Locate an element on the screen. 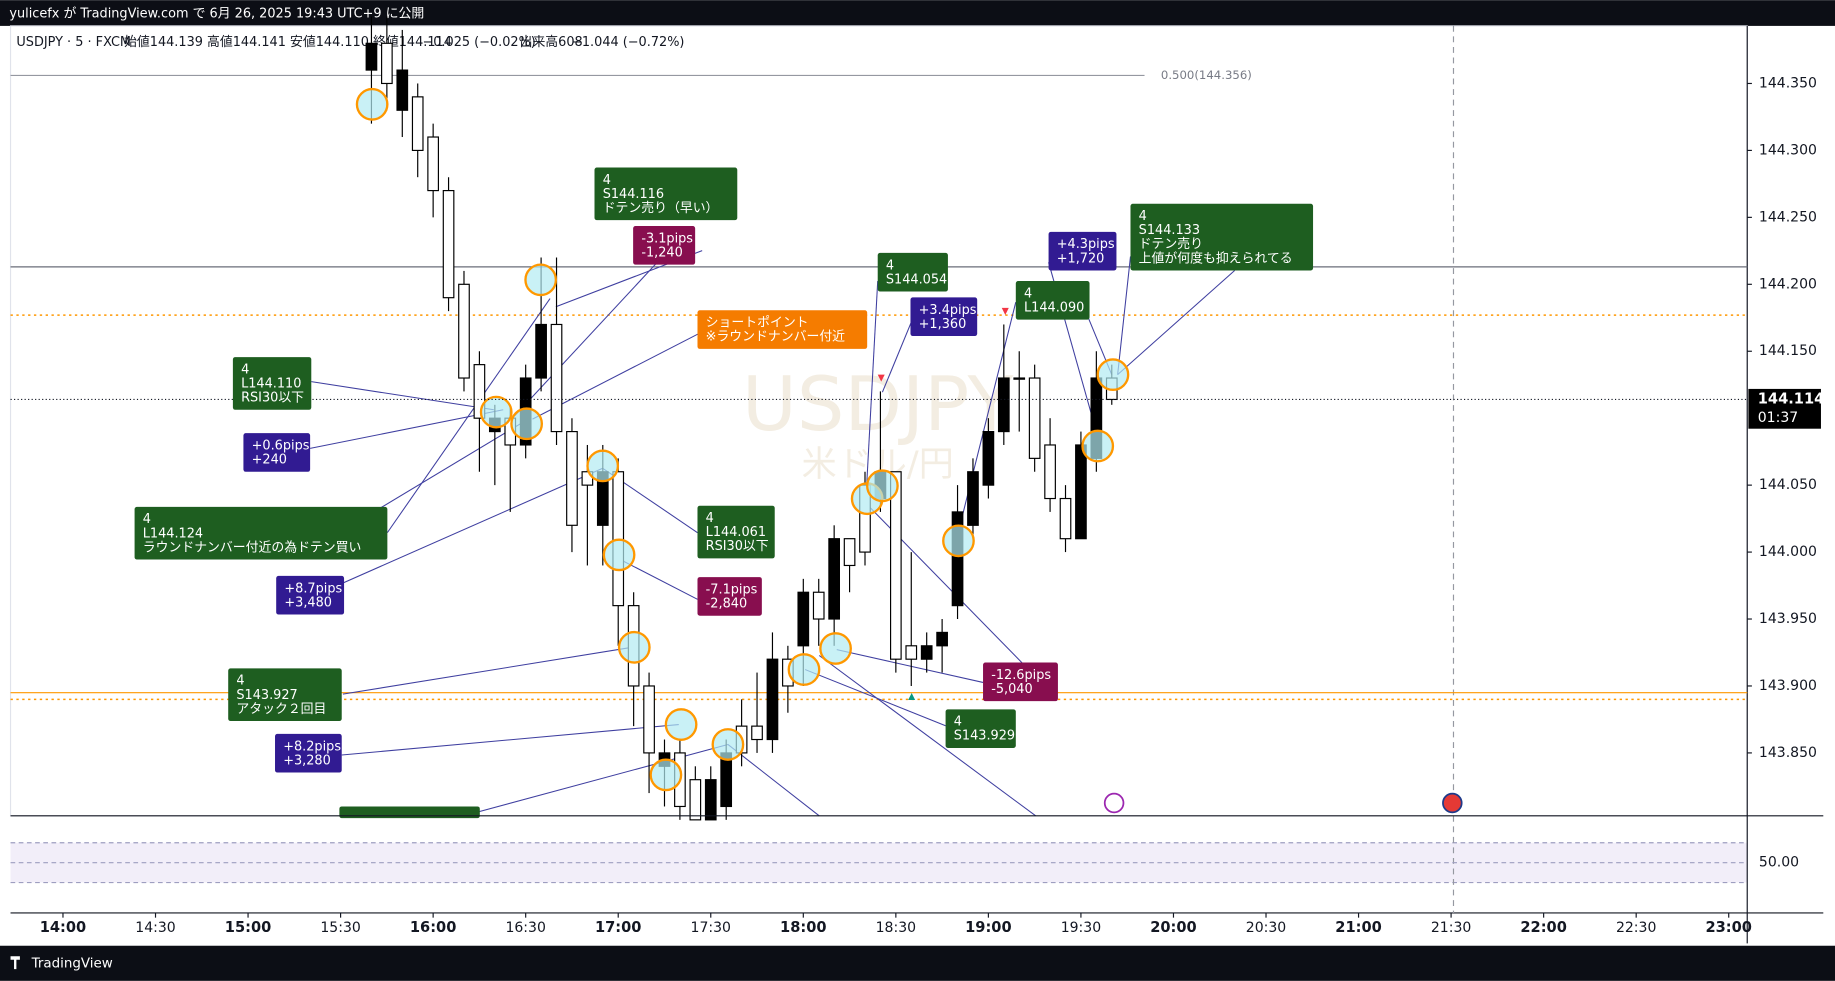 The height and width of the screenshot is (981, 1835). annotation-text: -1,240 is located at coordinates (661, 252).